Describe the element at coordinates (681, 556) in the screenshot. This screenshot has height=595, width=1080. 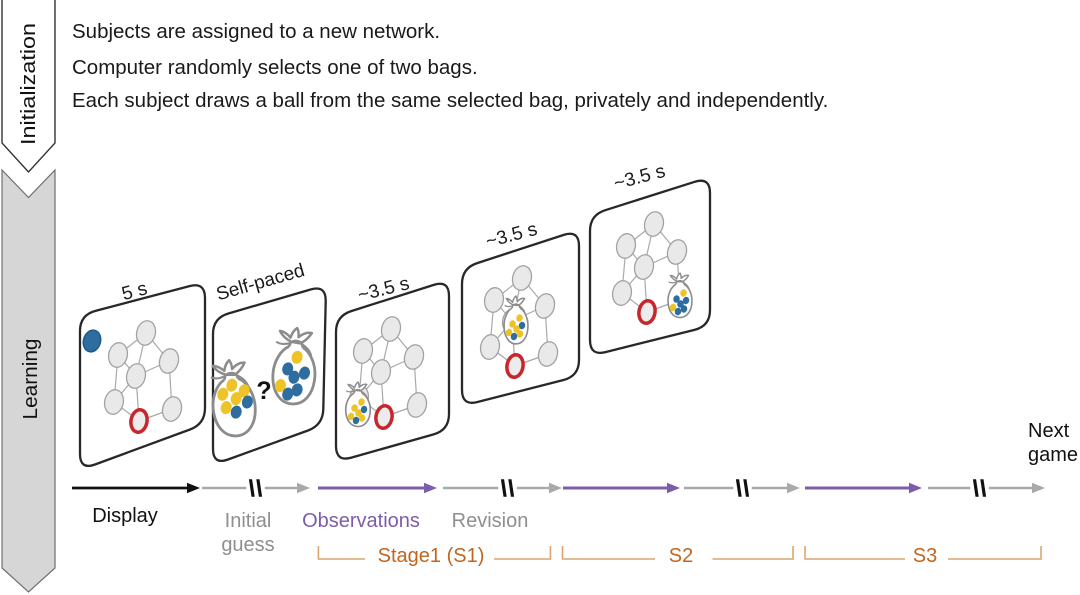
I see `svg-text: S2` at that location.